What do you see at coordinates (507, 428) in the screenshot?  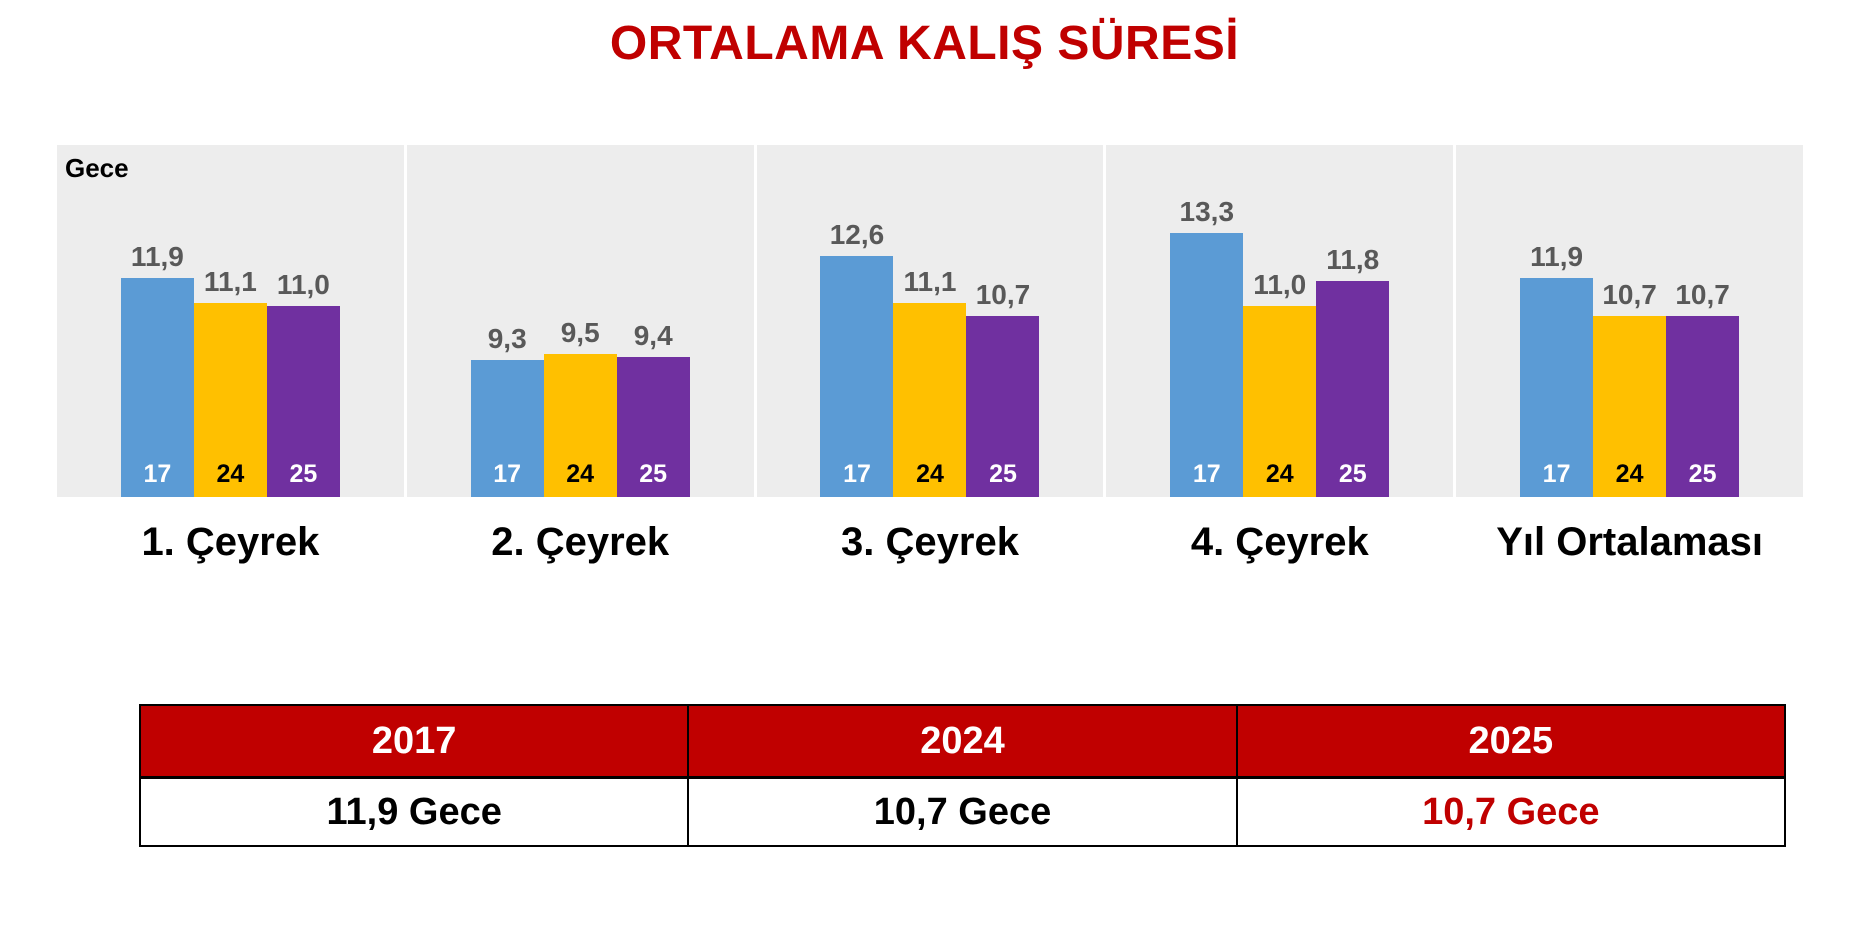 I see `bar-2017-2-eyrek: 17` at bounding box center [507, 428].